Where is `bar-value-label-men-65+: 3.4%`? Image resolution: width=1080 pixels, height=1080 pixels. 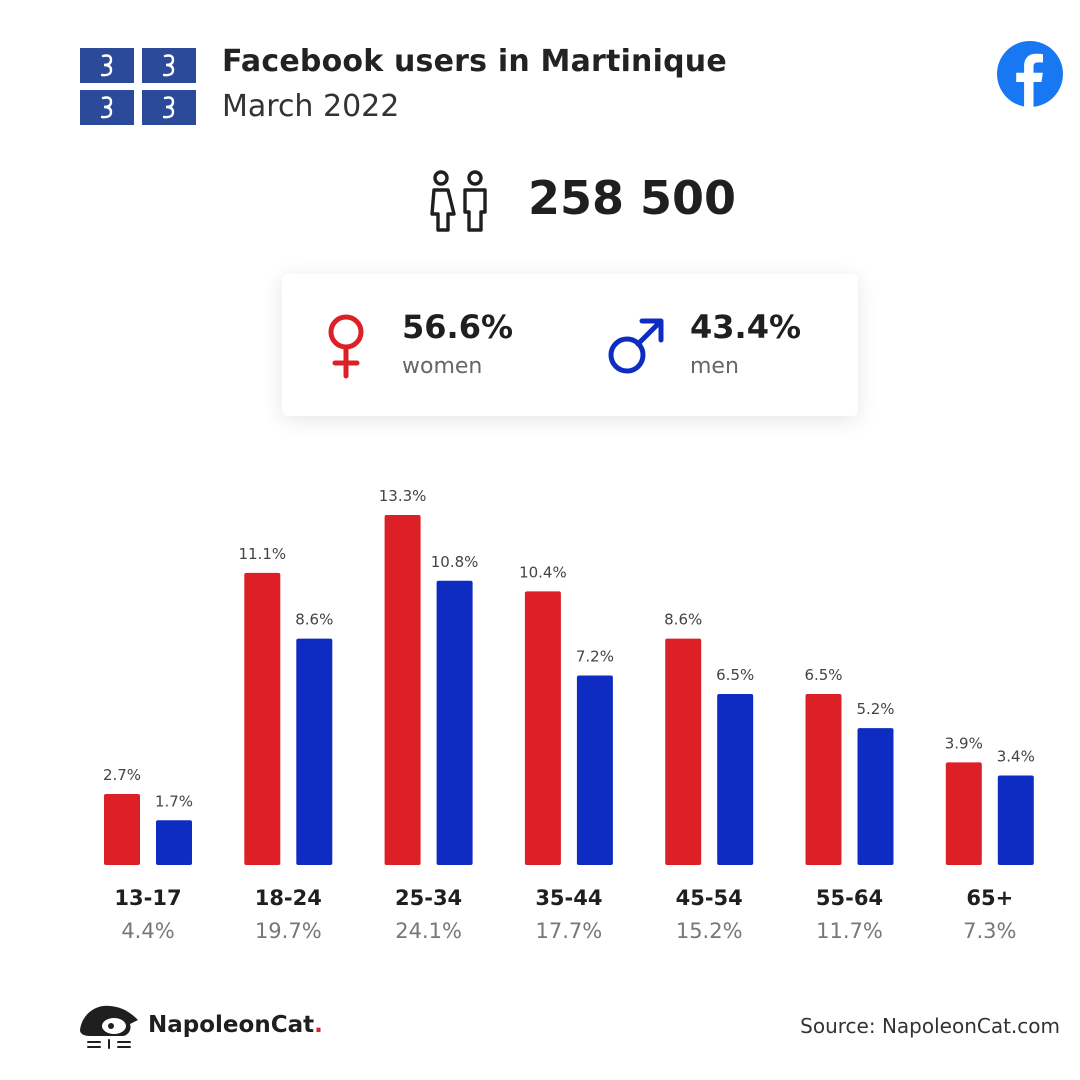
bar-value-label-men-65+: 3.4% is located at coordinates (1016, 757).